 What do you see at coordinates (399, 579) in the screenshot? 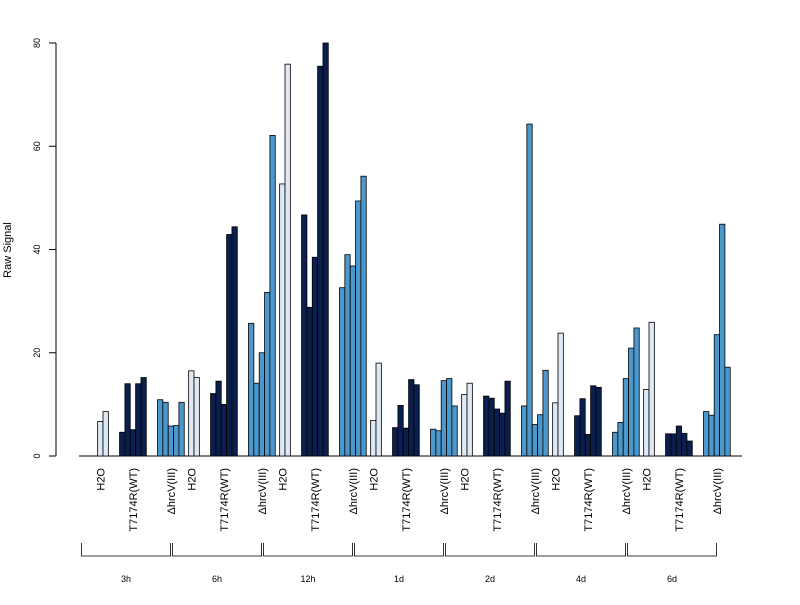
I see `time-label: 1d` at bounding box center [399, 579].